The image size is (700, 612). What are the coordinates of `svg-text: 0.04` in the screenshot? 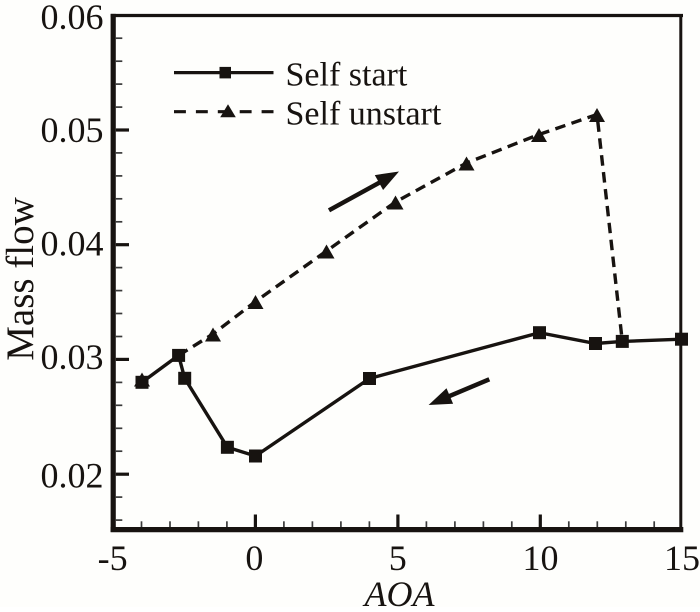 It's located at (72, 244).